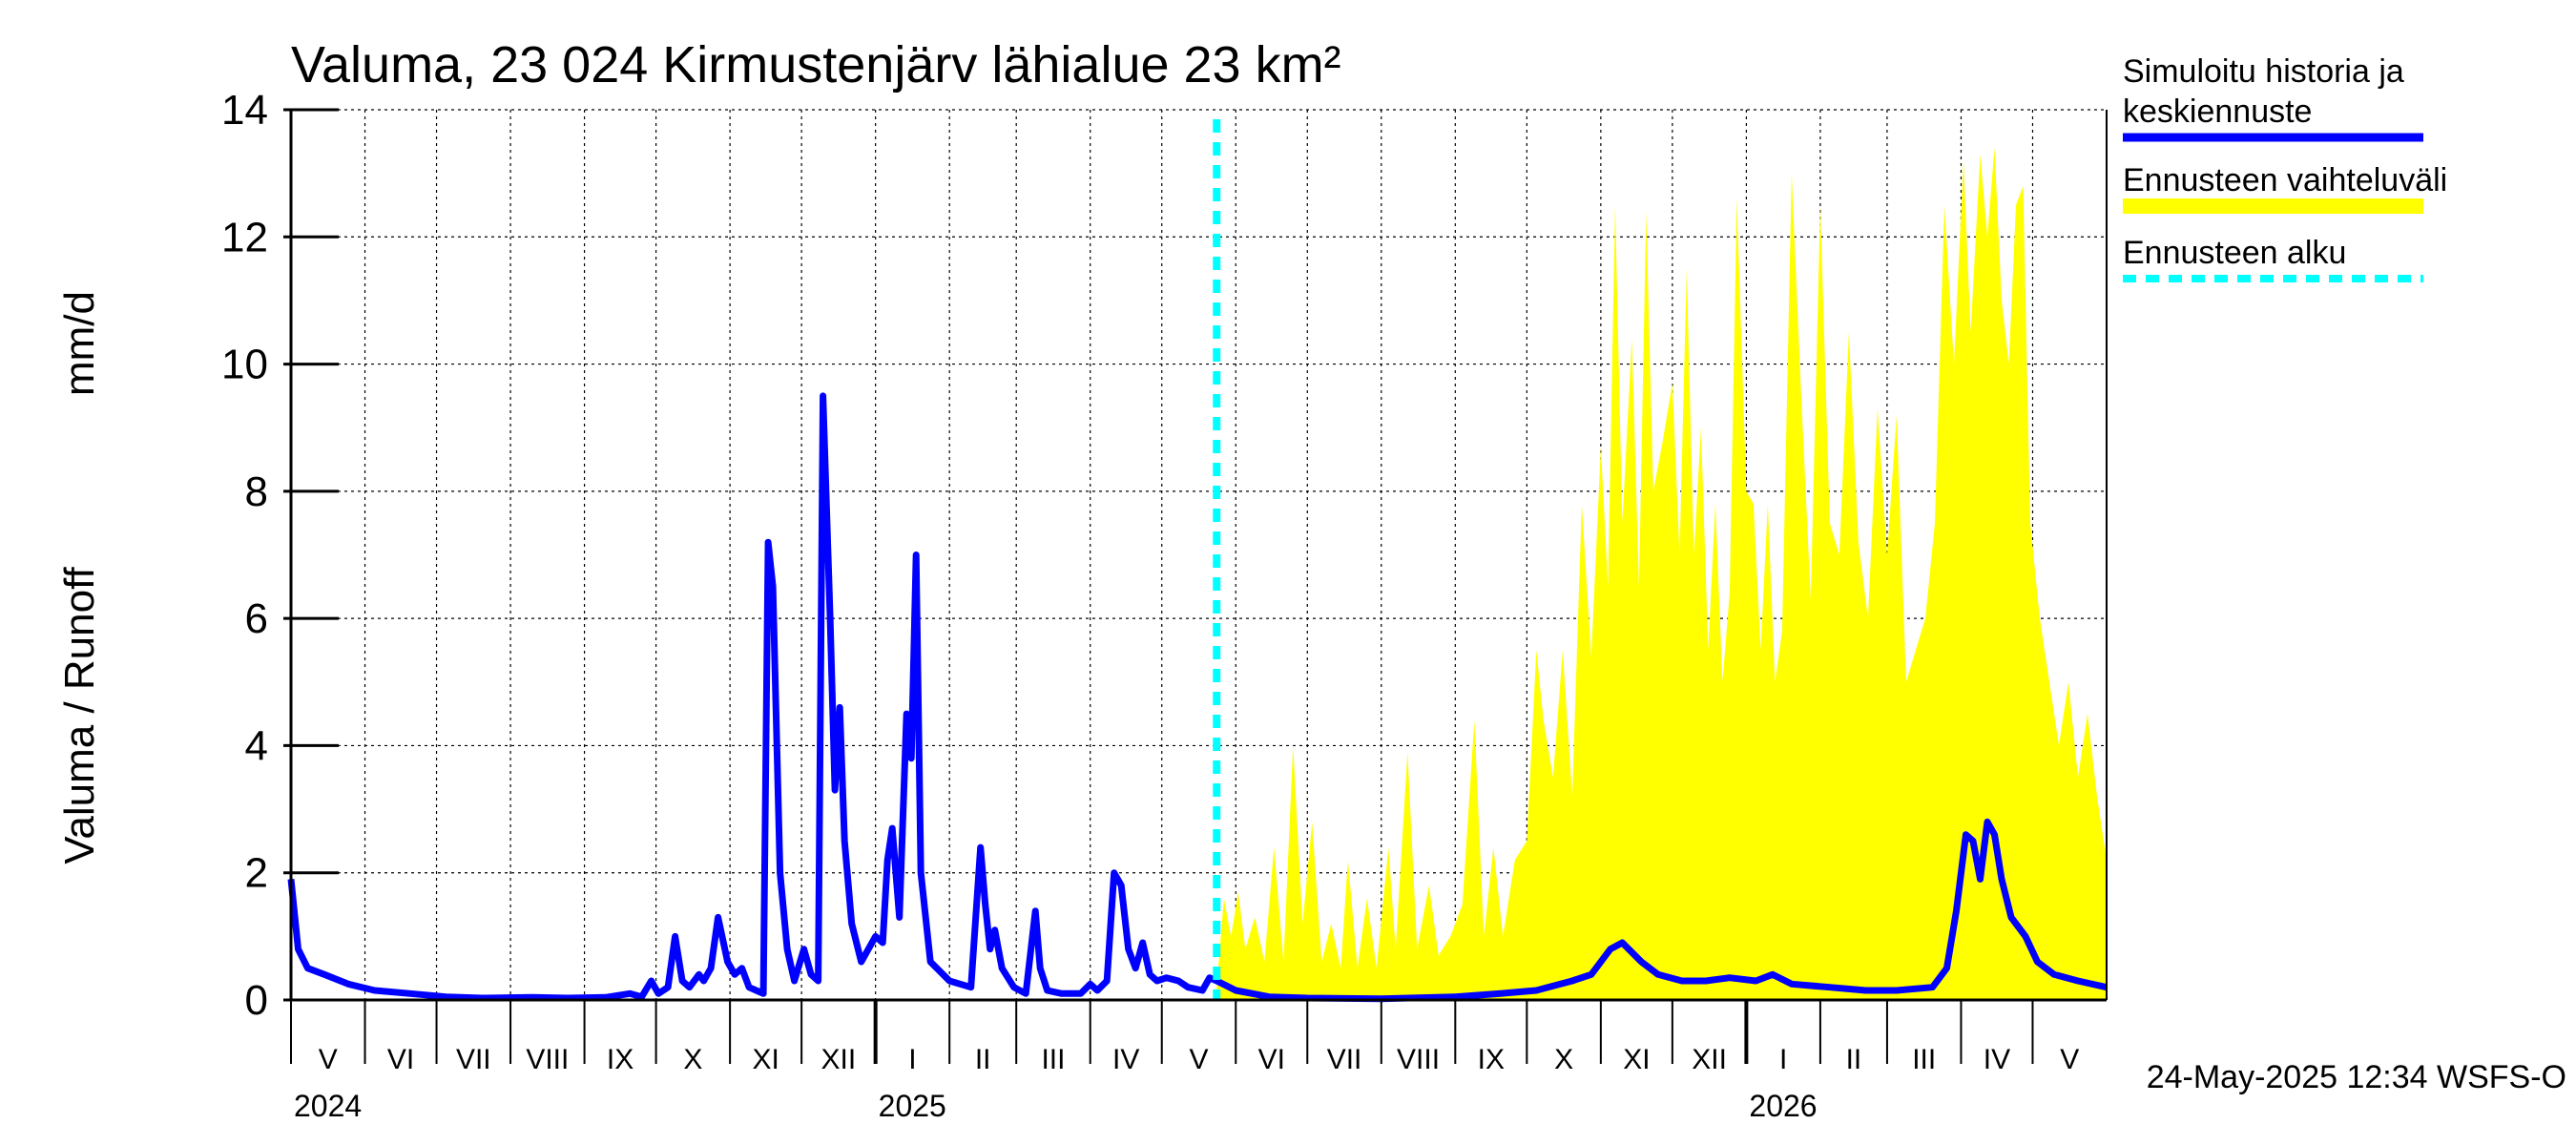  I want to click on y-tick-label-4: 4, so click(256, 745).